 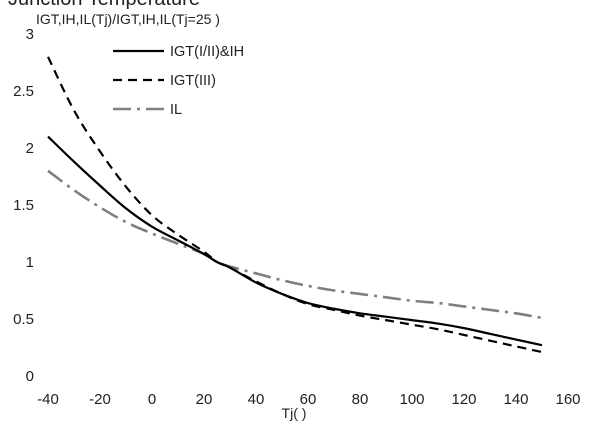 I want to click on x-tick-label: 60, so click(x=308, y=399).